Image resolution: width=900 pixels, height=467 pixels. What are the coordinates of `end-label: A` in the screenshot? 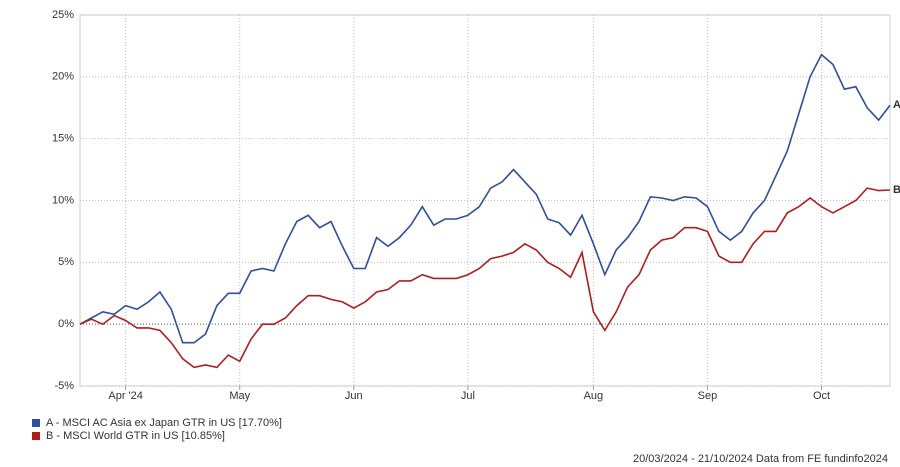 It's located at (896, 105).